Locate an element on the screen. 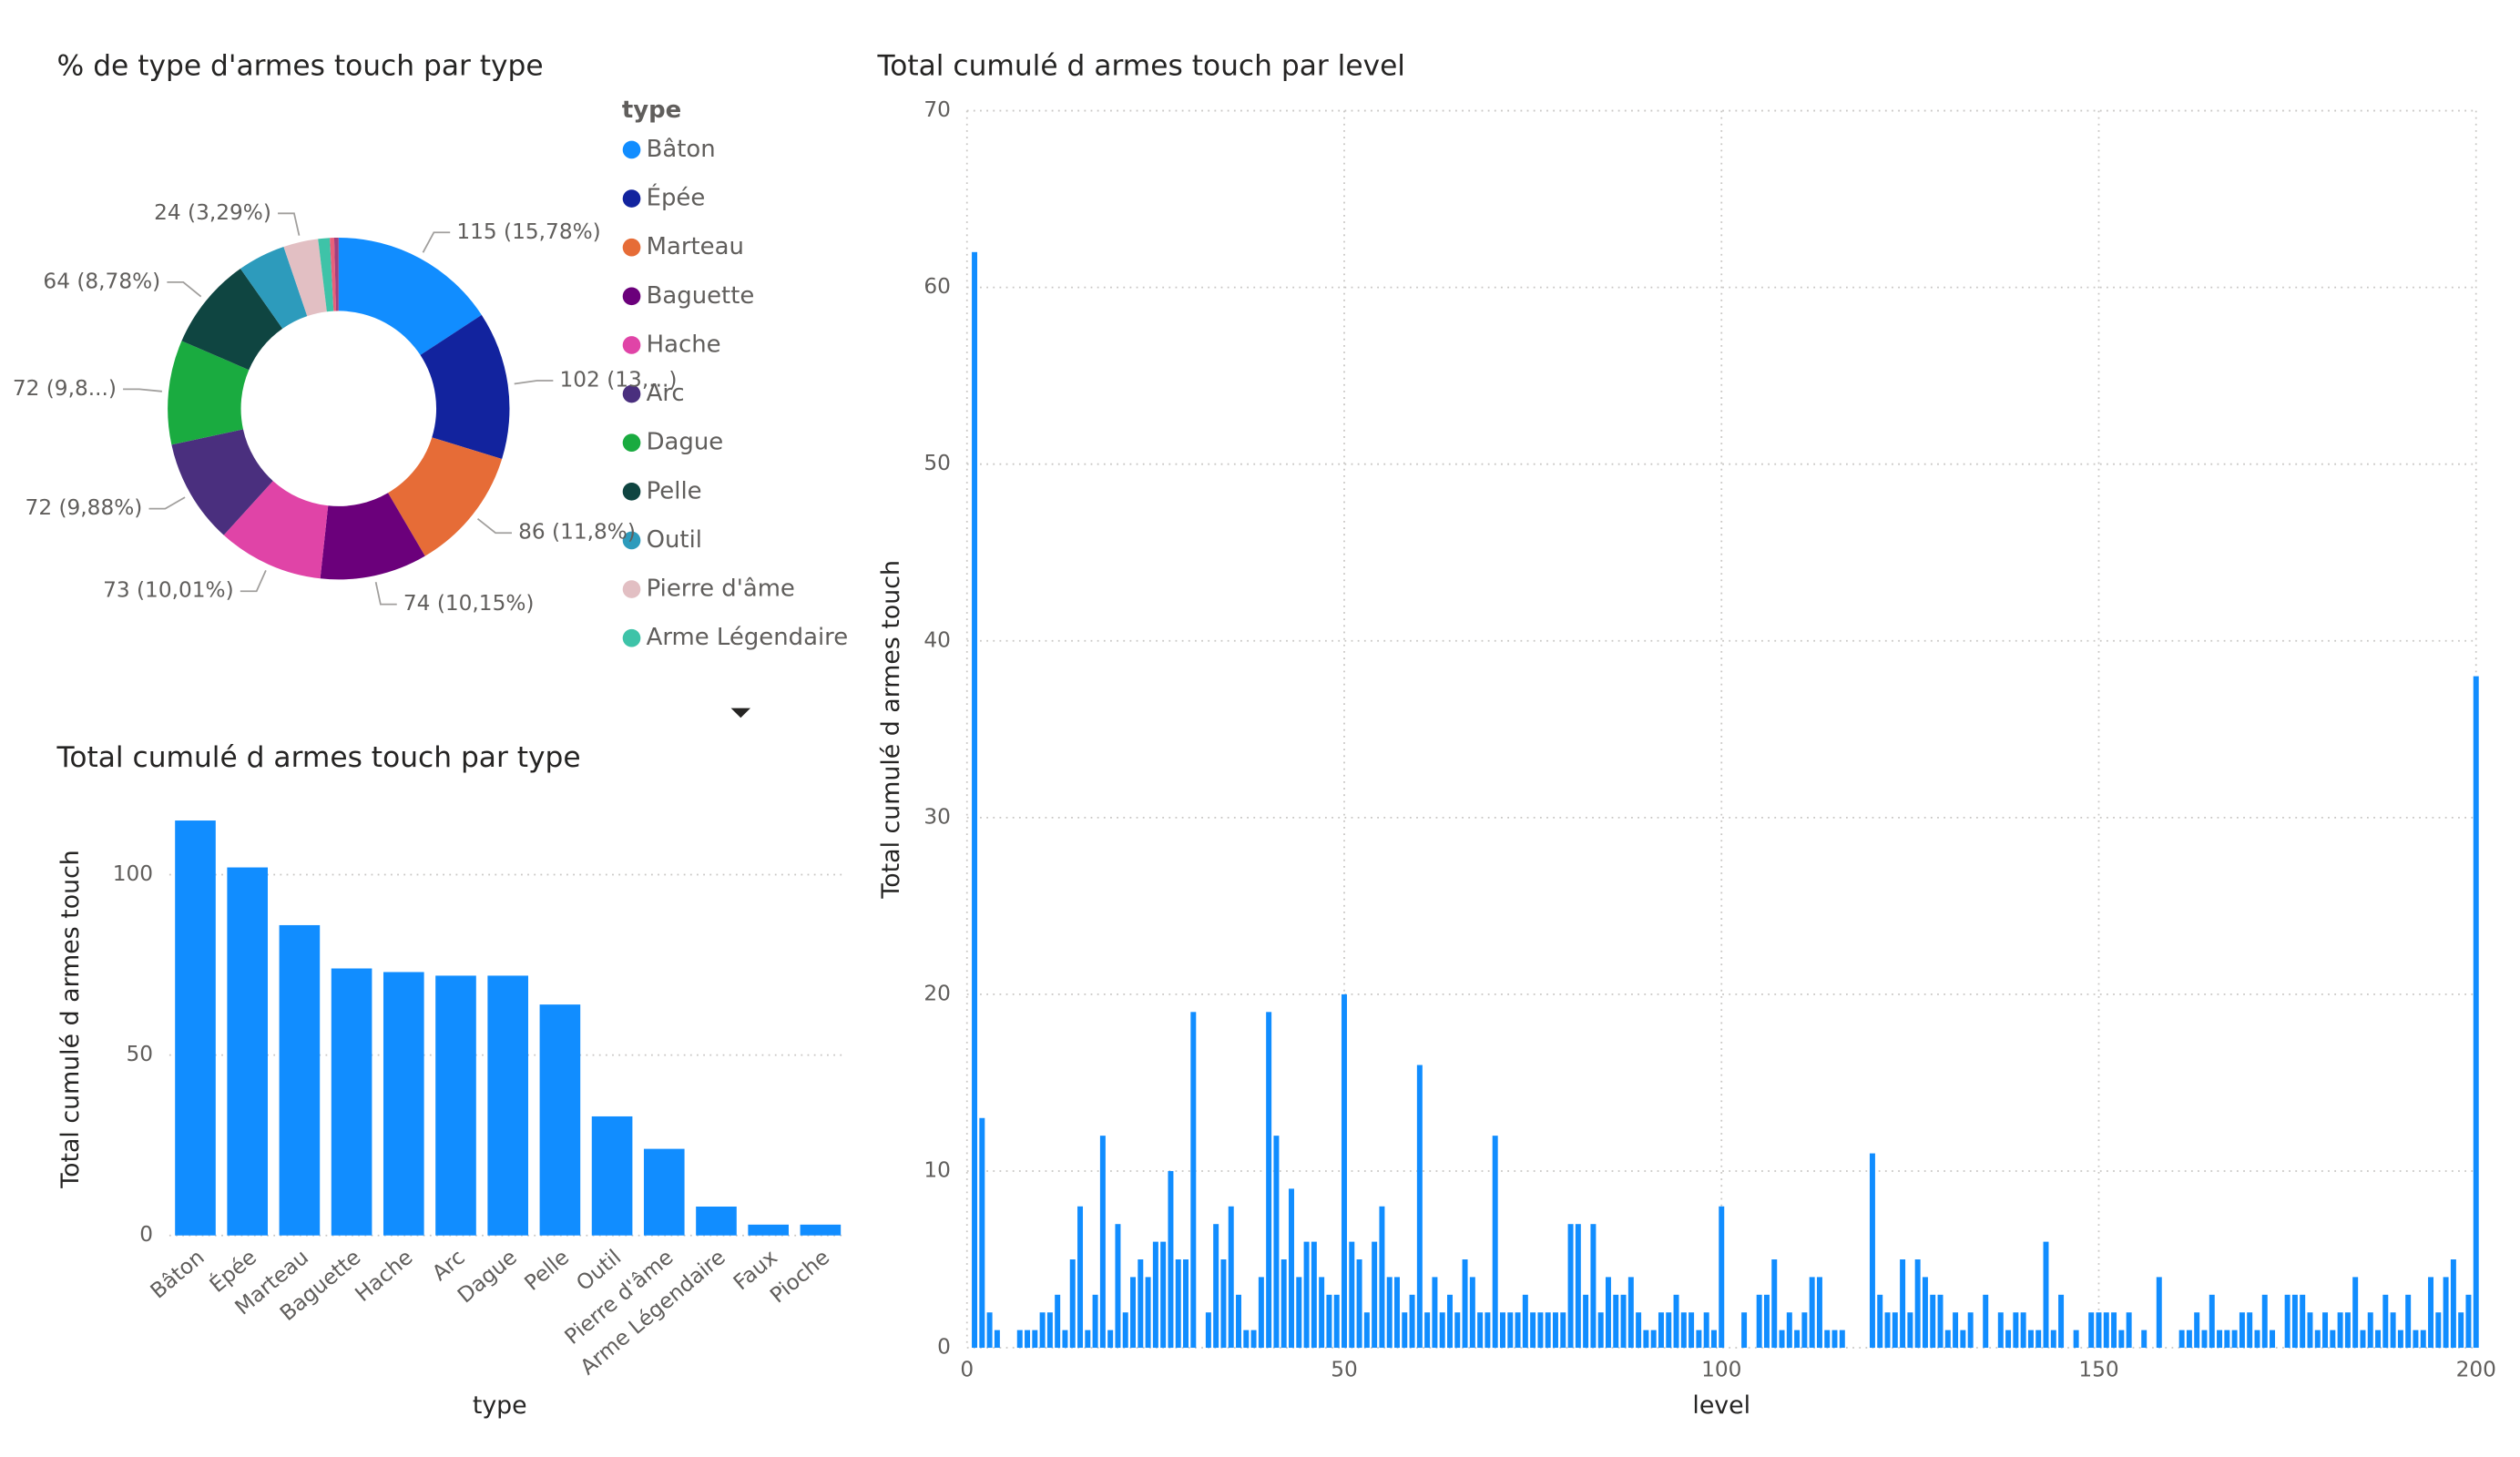 The width and height of the screenshot is (2520, 1457). legend-label: Pierre d'âme is located at coordinates (721, 590).